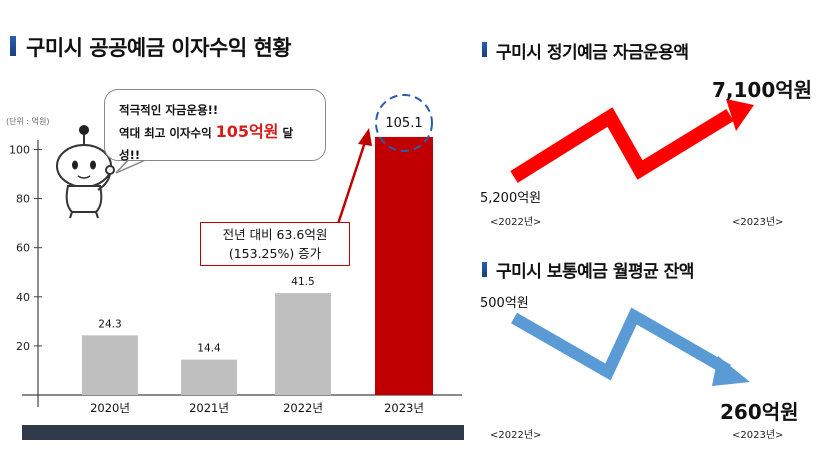 Image resolution: width=830 pixels, height=467 pixels. Describe the element at coordinates (206, 144) in the screenshot. I see `callout-line2-suffix: 달성!!` at that location.